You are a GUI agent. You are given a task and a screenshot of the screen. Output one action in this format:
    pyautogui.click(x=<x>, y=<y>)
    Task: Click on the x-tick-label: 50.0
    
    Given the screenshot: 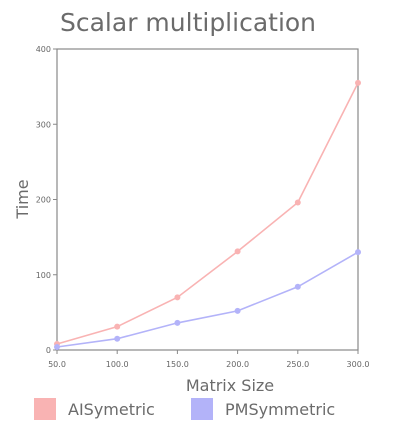 What is the action you would take?
    pyautogui.click(x=57, y=364)
    